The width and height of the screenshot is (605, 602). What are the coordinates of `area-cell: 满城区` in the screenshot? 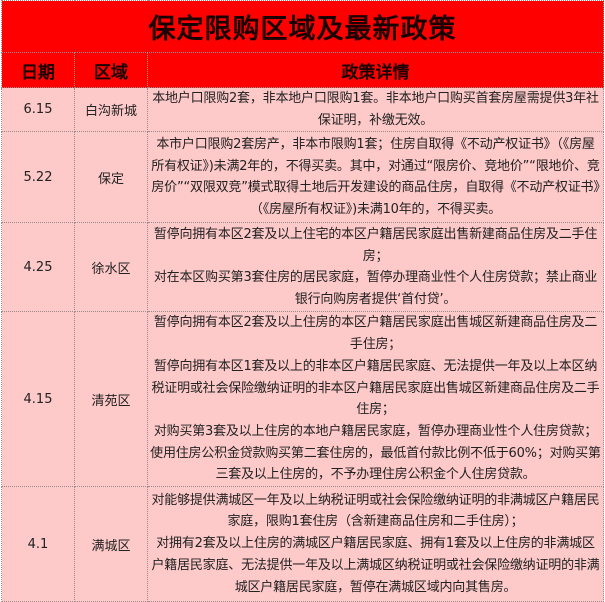 It's located at (111, 544).